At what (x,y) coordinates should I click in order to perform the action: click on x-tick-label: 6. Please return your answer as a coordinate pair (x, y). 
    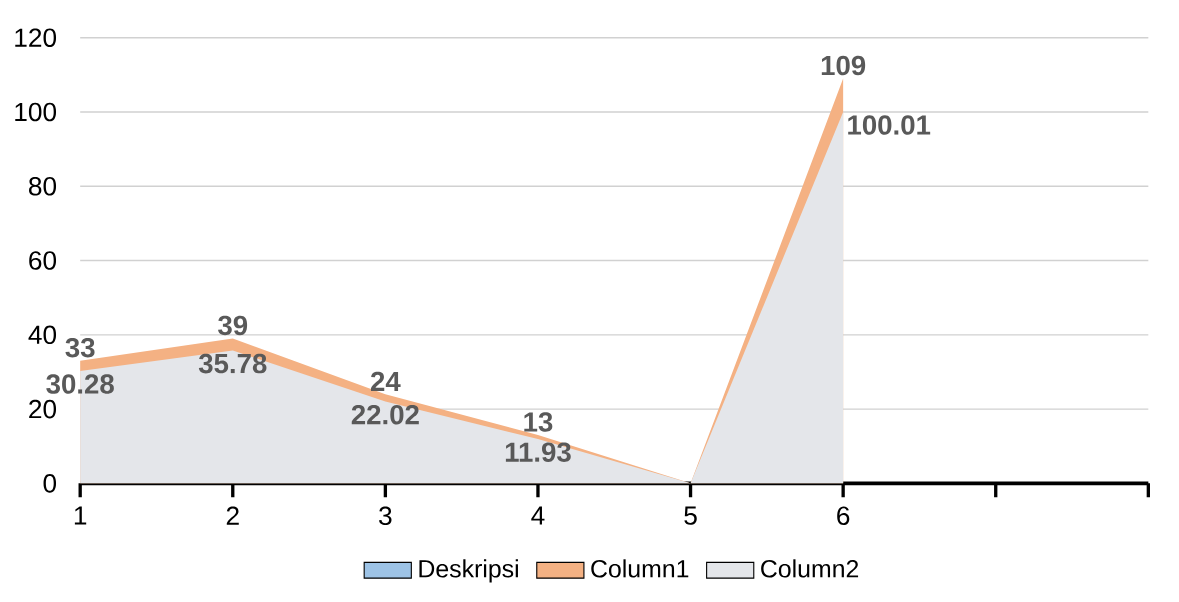
    Looking at the image, I should click on (843, 516).